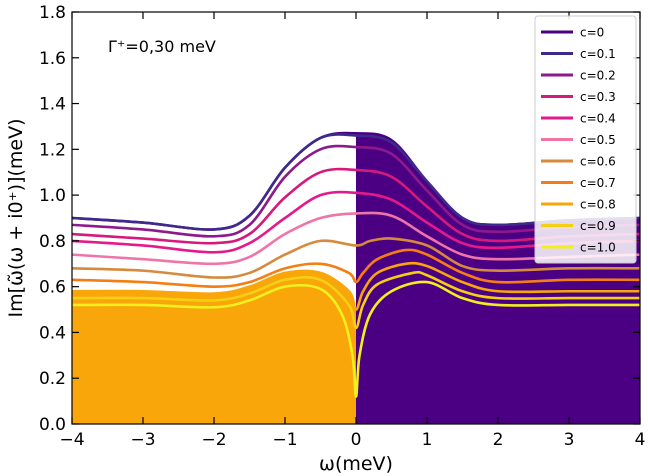 This screenshot has height=476, width=648. What do you see at coordinates (71, 440) in the screenshot?
I see `x-tick-label: −4` at bounding box center [71, 440].